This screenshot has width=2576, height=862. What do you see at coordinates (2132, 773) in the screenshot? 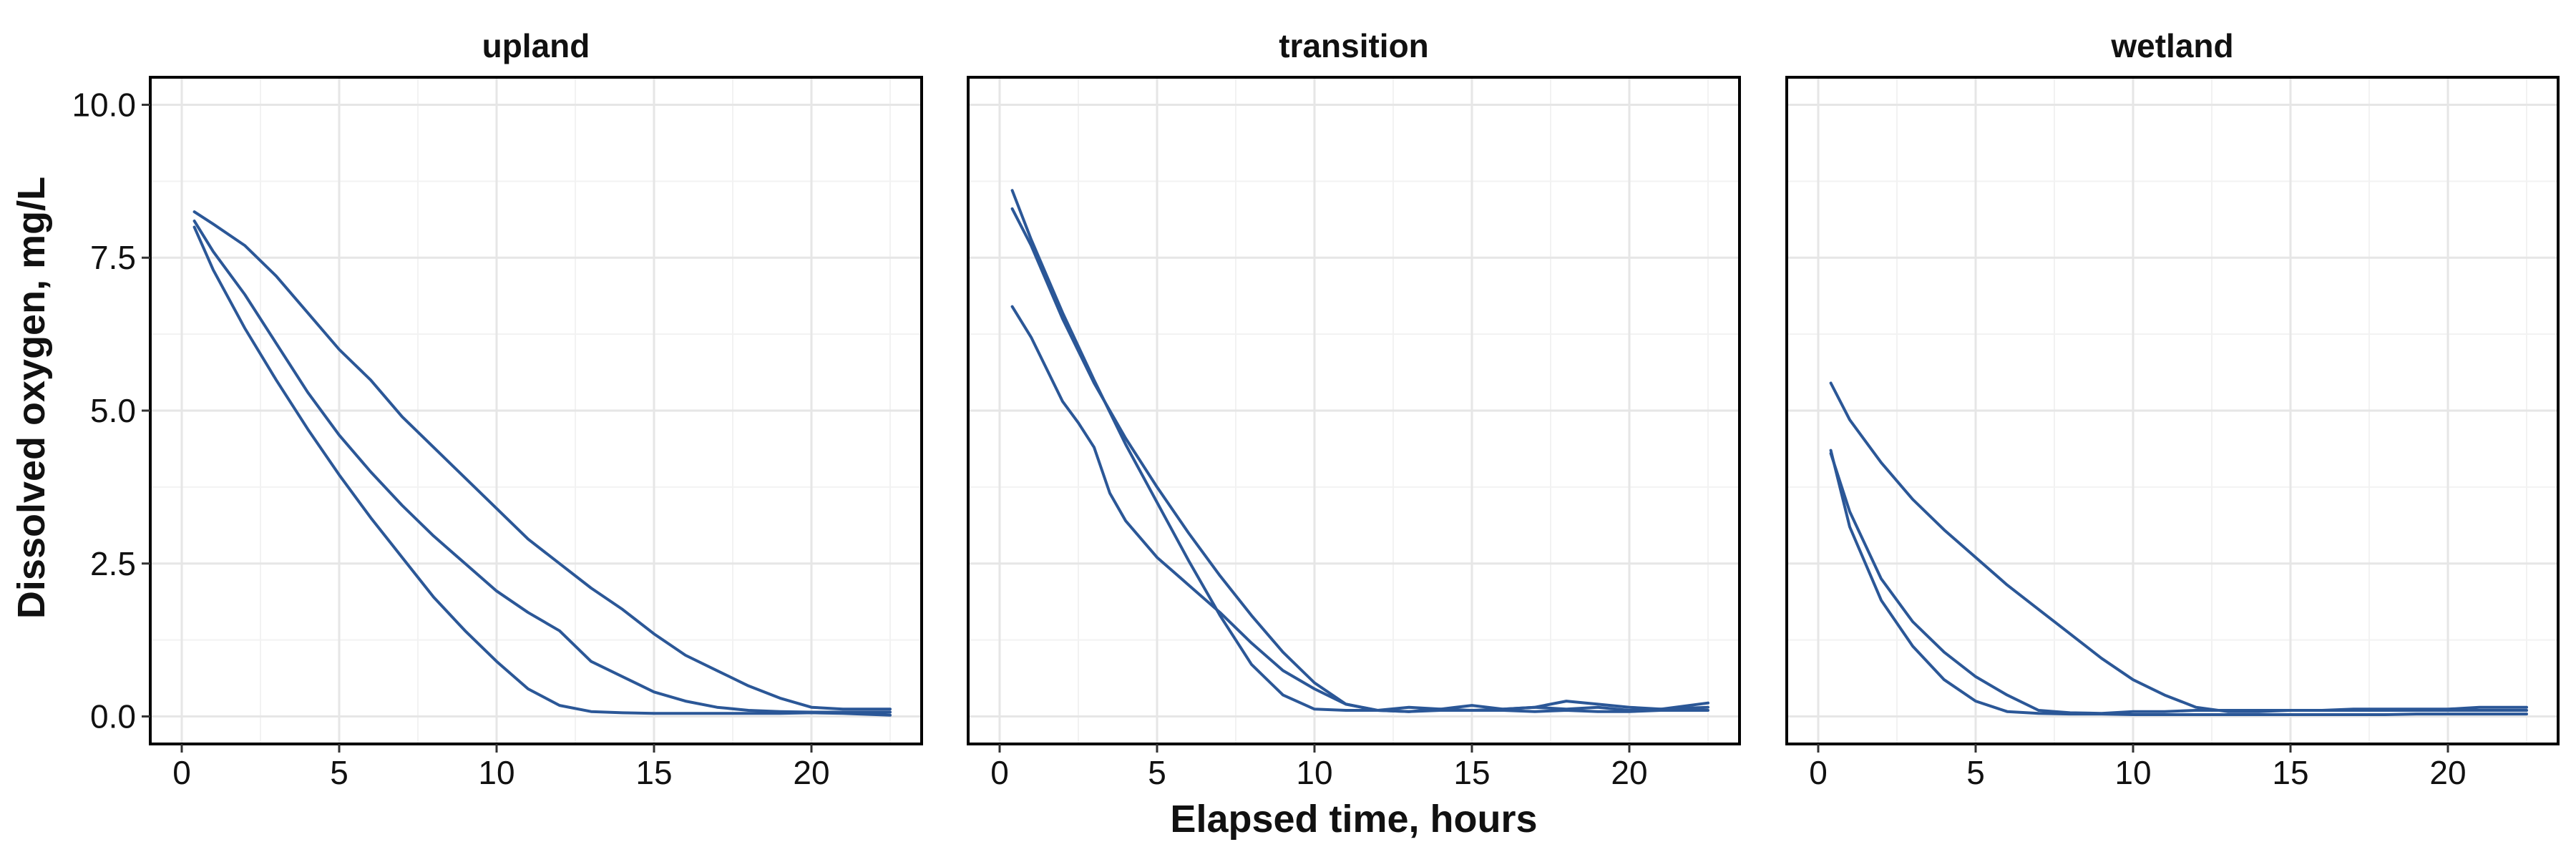
I see `panel-2-x-tick-label: 10` at bounding box center [2132, 773].